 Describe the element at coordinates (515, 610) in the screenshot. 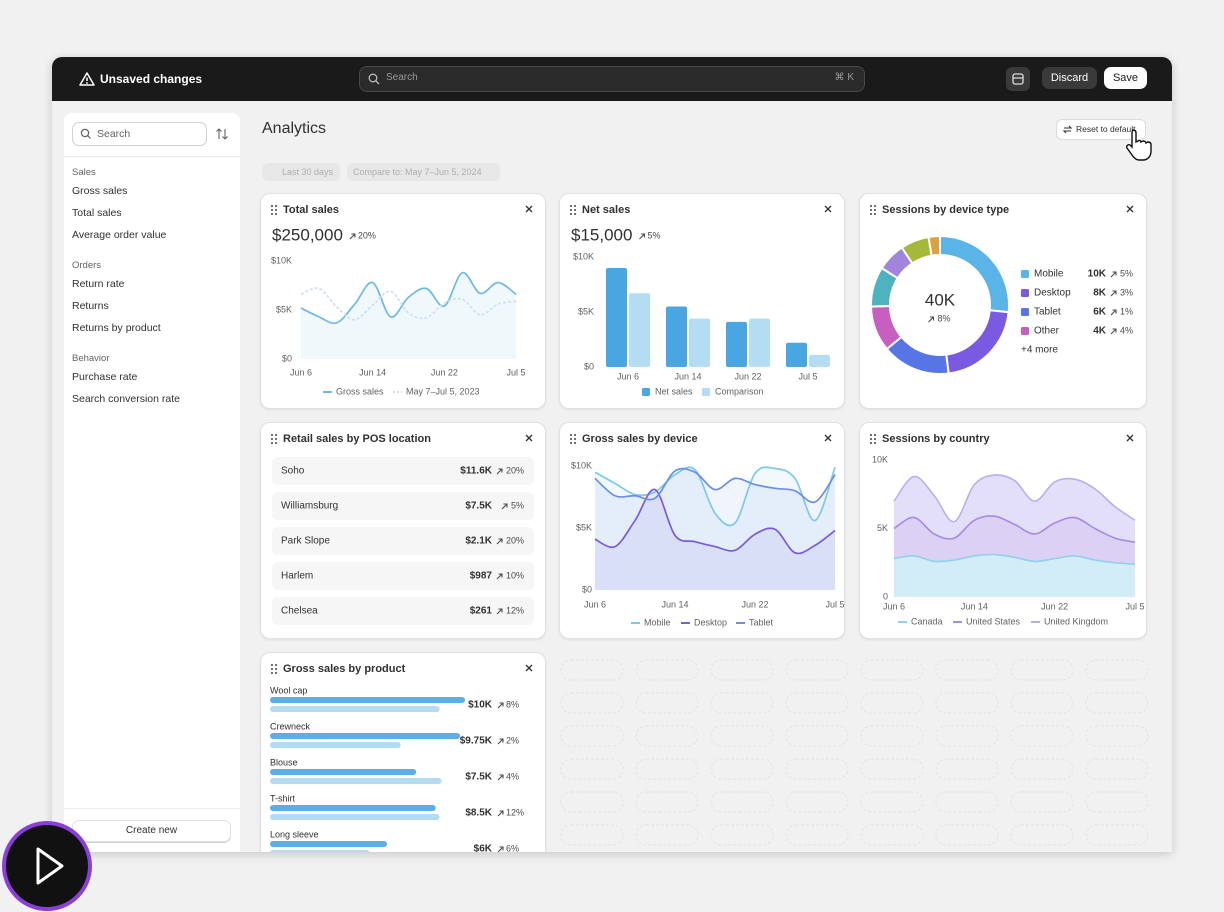

I see `change-label: 12%` at that location.